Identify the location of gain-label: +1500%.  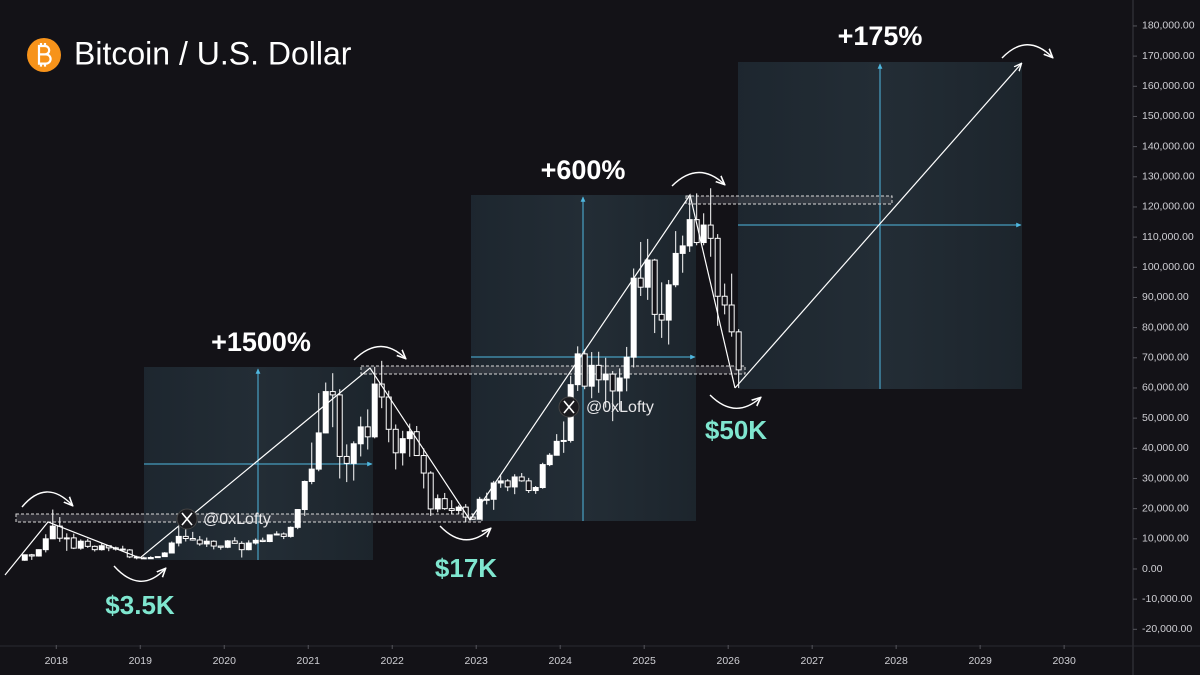
(261, 342).